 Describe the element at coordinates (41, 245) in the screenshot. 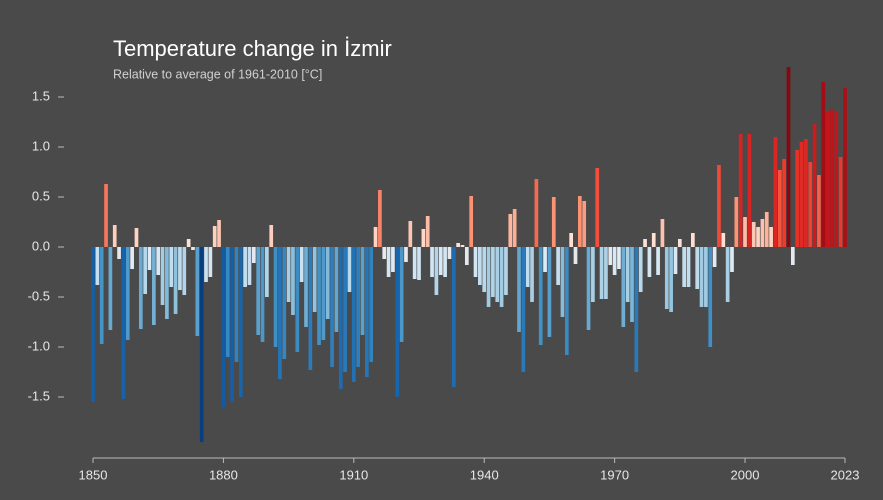

I see `y-tick-label: 0.0` at that location.